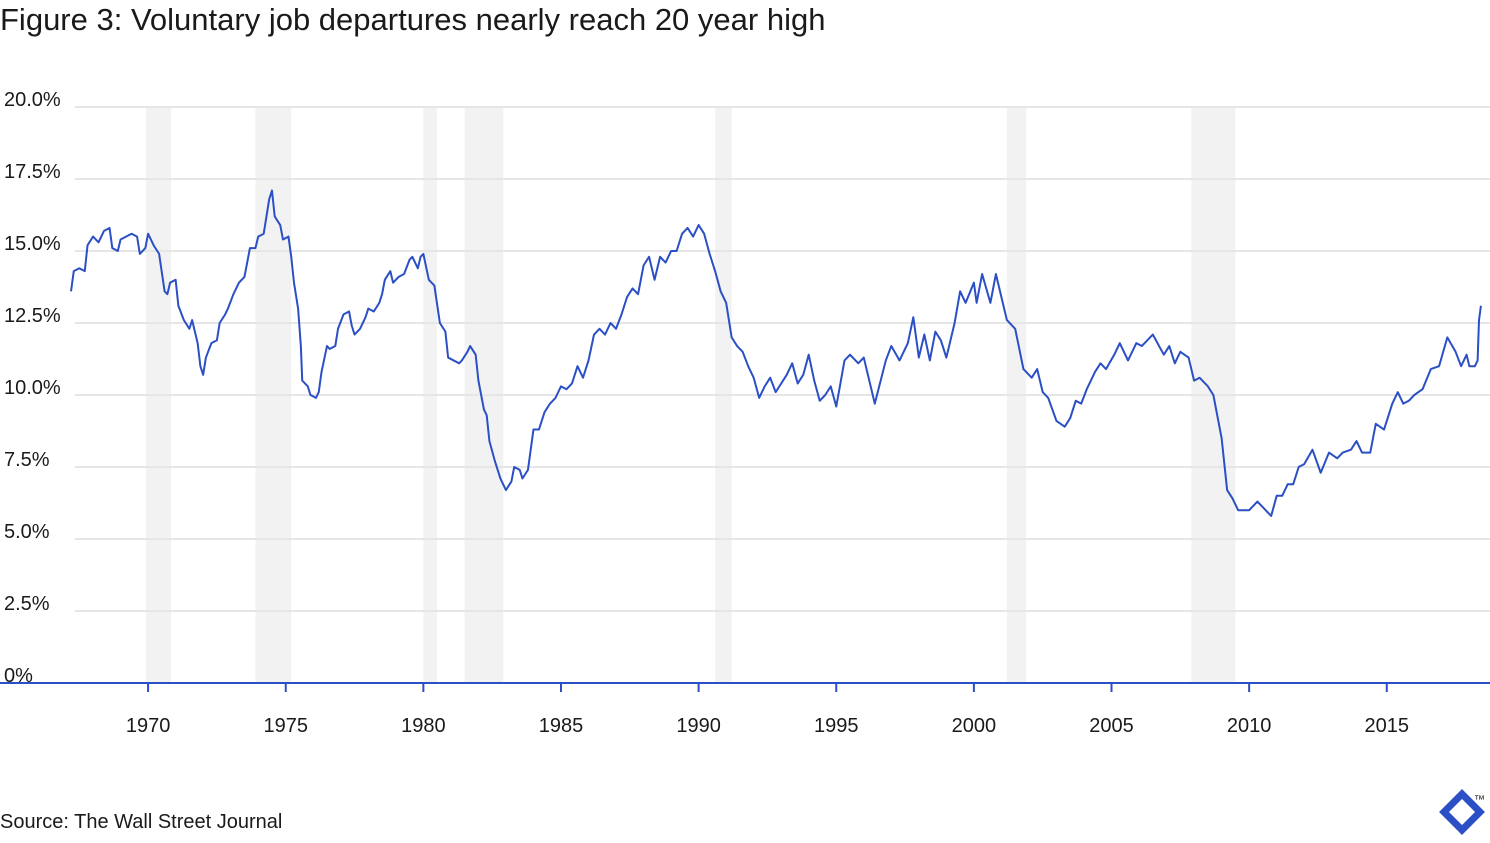  What do you see at coordinates (141, 822) in the screenshot?
I see `source-note: Source: The Wall Street Journal` at bounding box center [141, 822].